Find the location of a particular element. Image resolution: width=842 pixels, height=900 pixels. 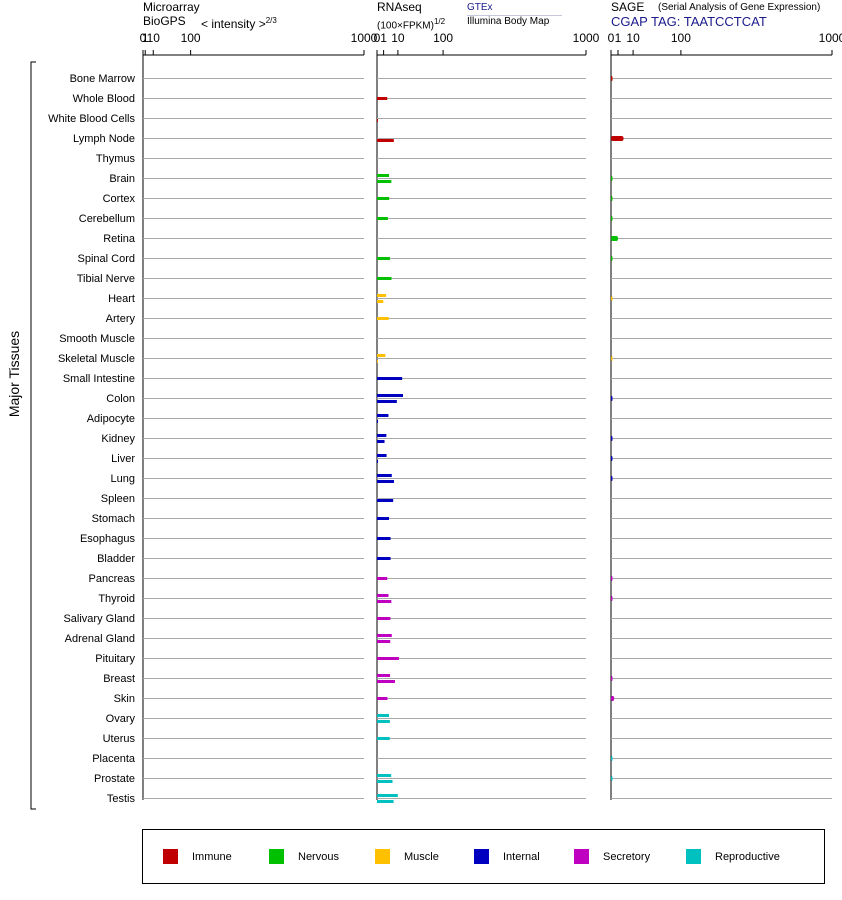

tissue-label: Placenta is located at coordinates (114, 759).